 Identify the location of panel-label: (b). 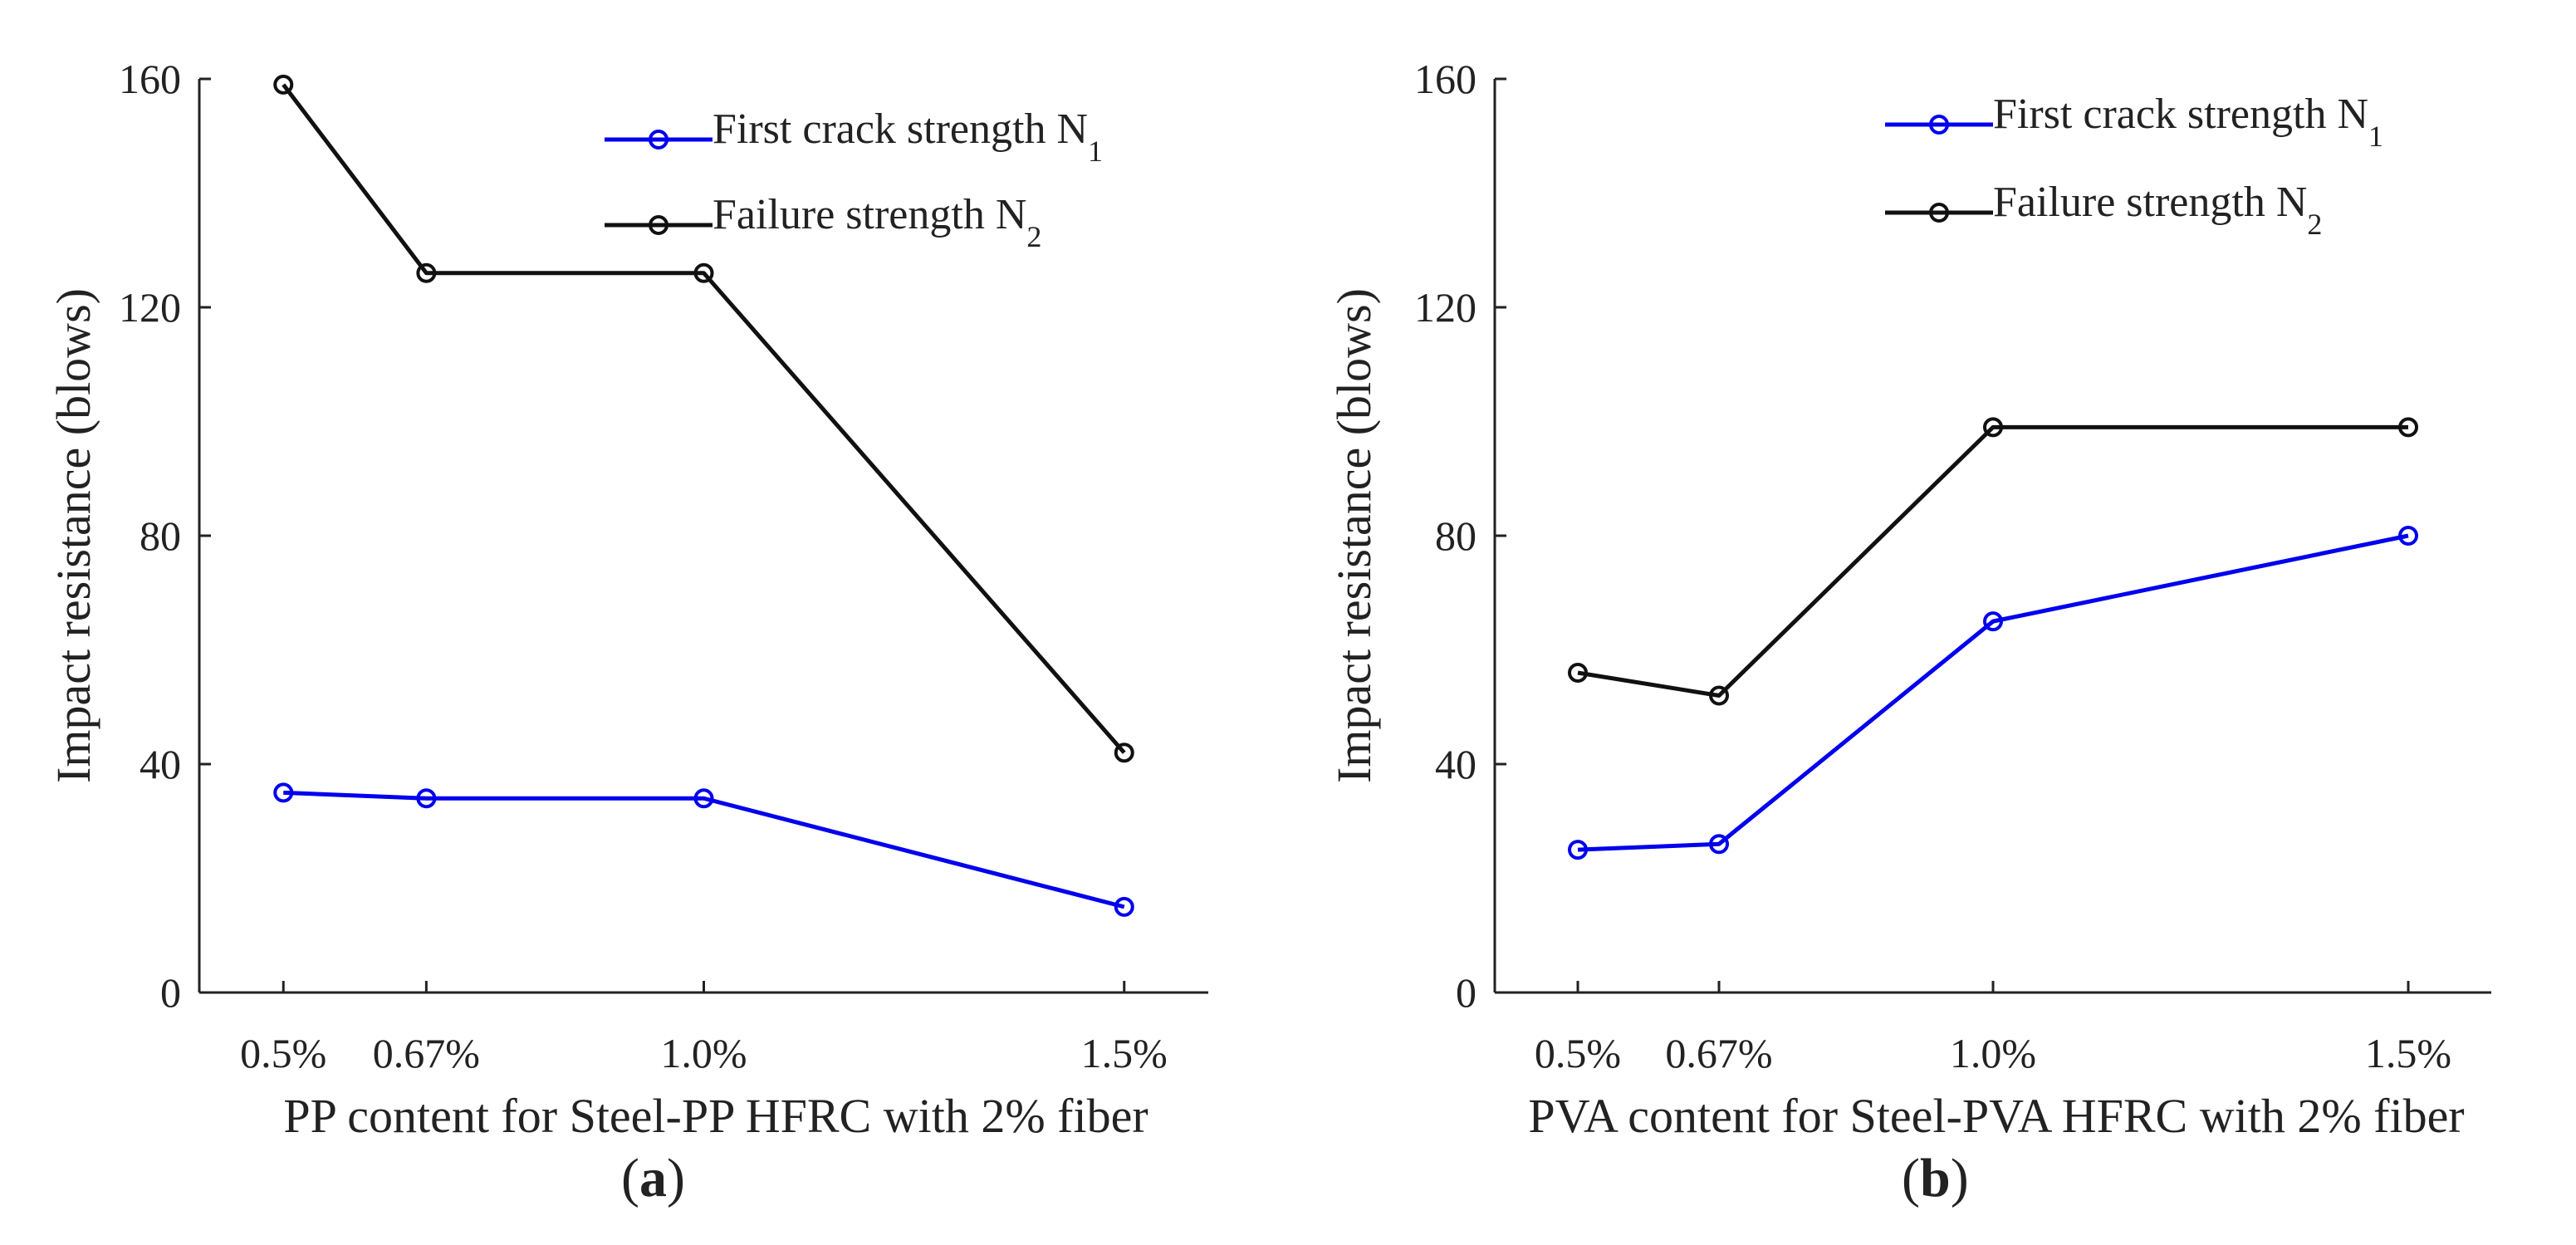
(1935, 1178).